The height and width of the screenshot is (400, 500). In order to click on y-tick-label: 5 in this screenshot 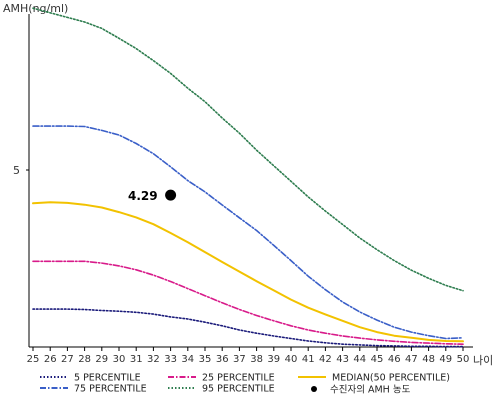, I will do `click(16, 170)`.